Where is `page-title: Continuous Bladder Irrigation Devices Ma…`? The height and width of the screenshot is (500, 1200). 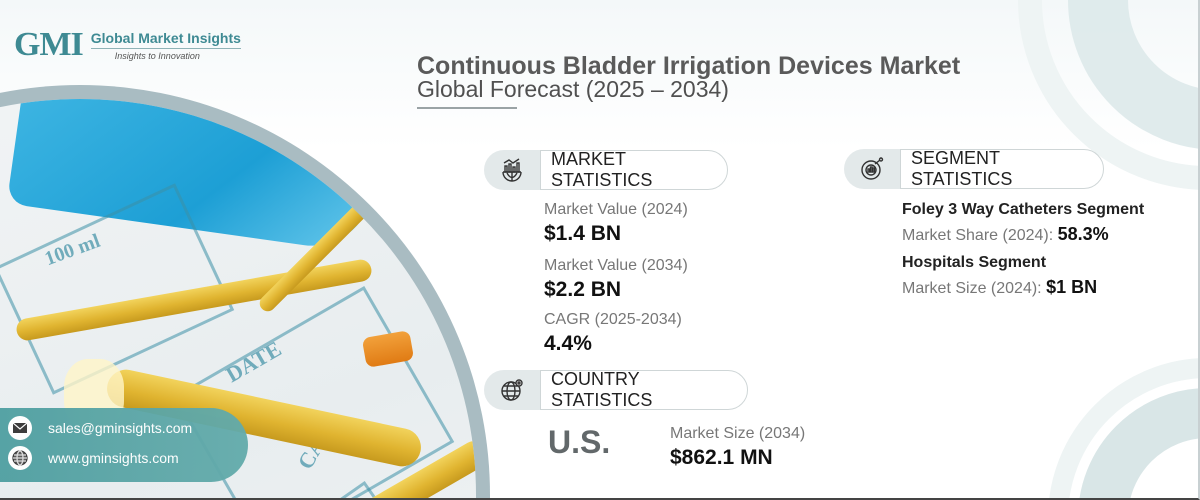
page-title: Continuous Bladder Irrigation Devices Ma… is located at coordinates (689, 66).